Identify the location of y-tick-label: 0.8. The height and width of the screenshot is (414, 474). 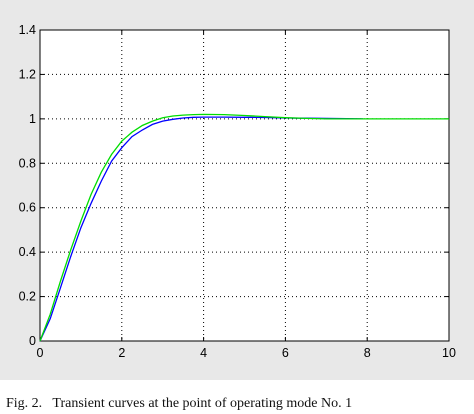
(27, 163).